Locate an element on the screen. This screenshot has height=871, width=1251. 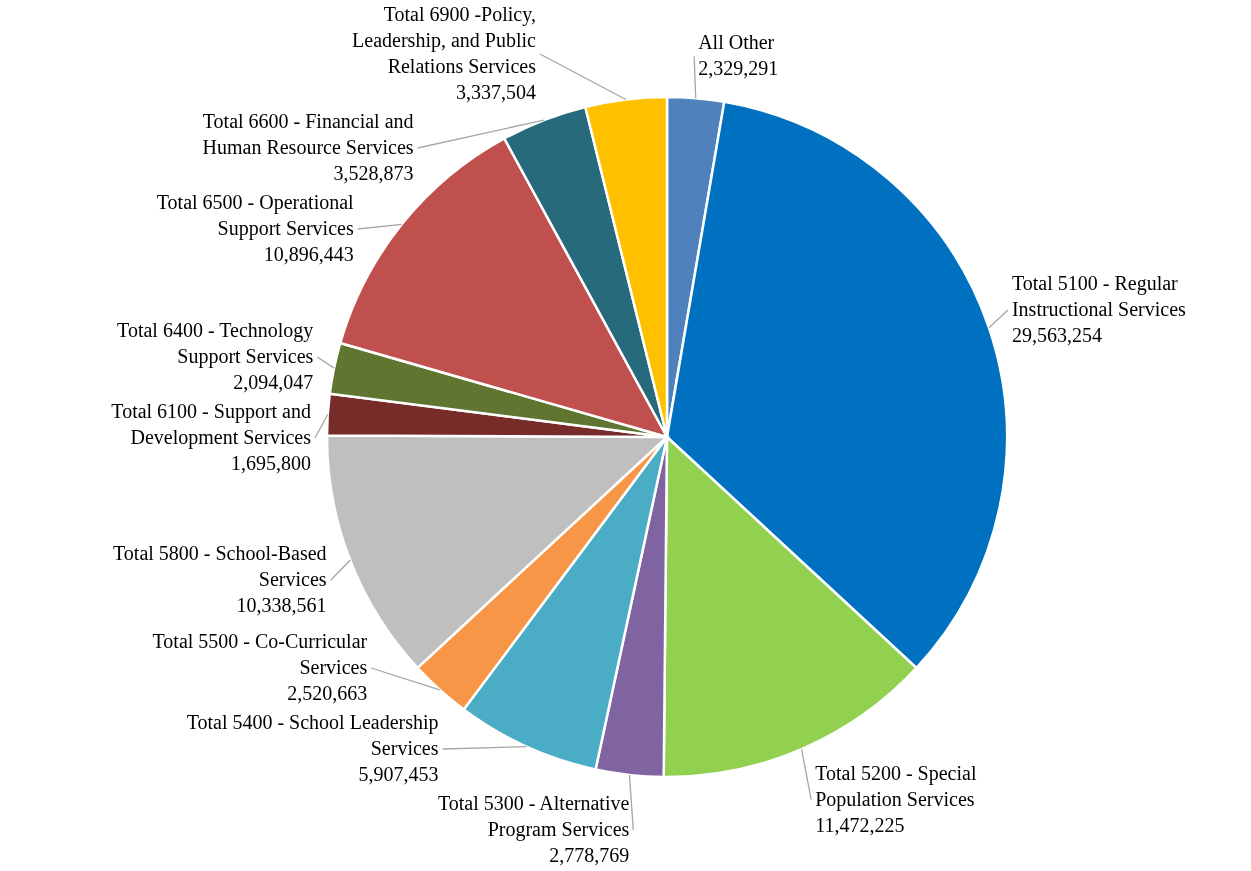
slice-label: Total 6900 -Policy, Leadership, and Public Relations Services is located at coordinates (444, 40).